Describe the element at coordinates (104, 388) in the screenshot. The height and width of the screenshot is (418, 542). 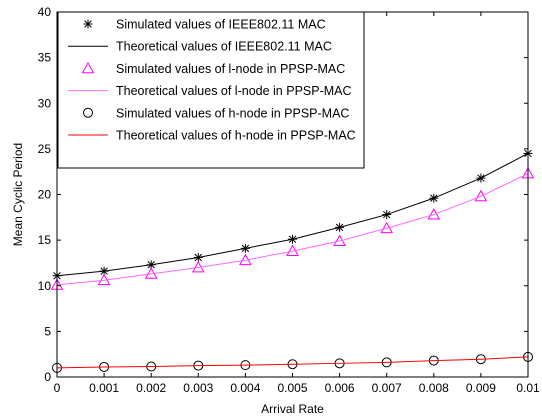
I see `x-tick-label: 0.001` at that location.